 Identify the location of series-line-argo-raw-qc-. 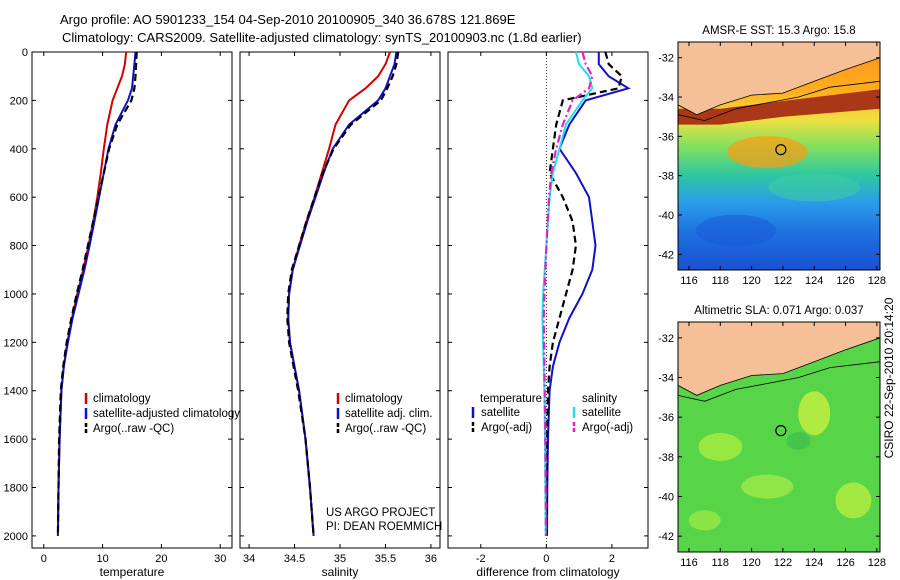
(343, 293).